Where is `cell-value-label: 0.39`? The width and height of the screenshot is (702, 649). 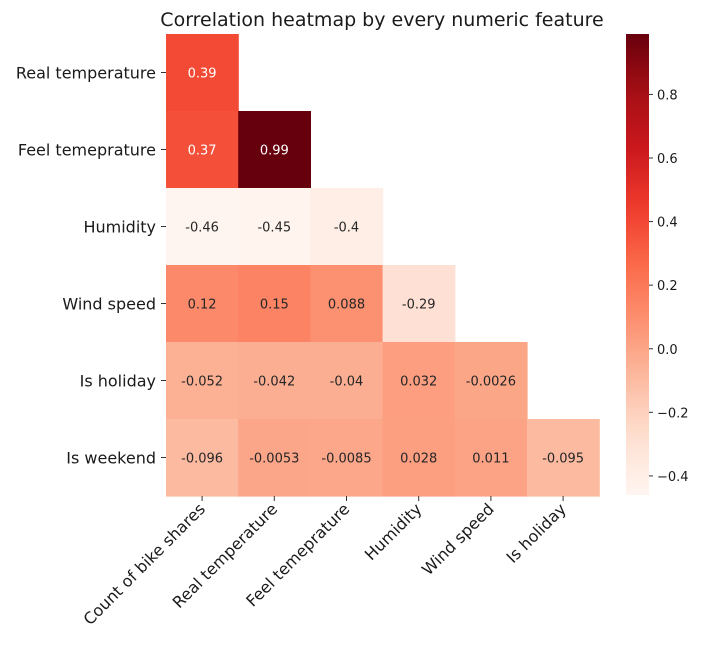
cell-value-label: 0.39 is located at coordinates (202, 74).